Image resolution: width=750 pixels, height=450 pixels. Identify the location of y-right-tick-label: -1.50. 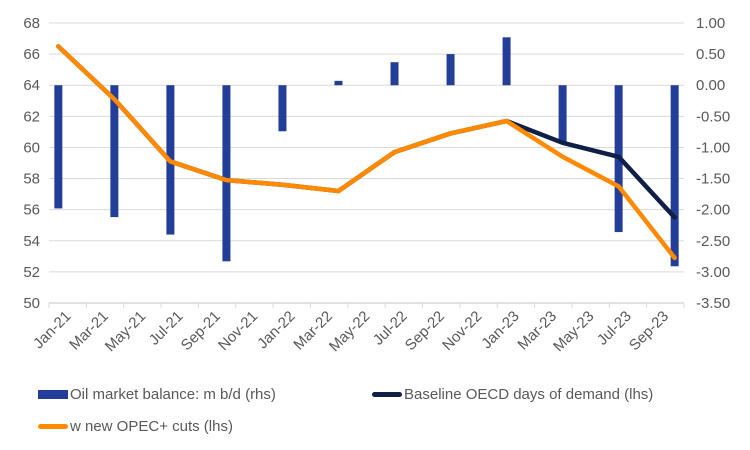
(713, 179).